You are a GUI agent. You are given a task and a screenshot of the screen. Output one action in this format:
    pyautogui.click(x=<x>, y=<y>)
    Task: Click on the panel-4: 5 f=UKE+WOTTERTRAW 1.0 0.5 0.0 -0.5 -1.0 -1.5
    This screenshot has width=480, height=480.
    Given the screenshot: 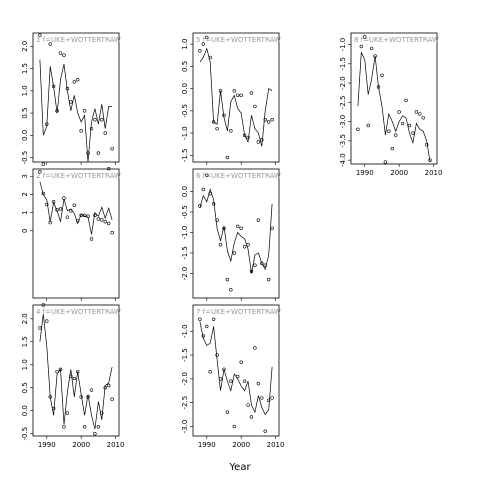 What is the action you would take?
    pyautogui.click(x=231, y=98)
    